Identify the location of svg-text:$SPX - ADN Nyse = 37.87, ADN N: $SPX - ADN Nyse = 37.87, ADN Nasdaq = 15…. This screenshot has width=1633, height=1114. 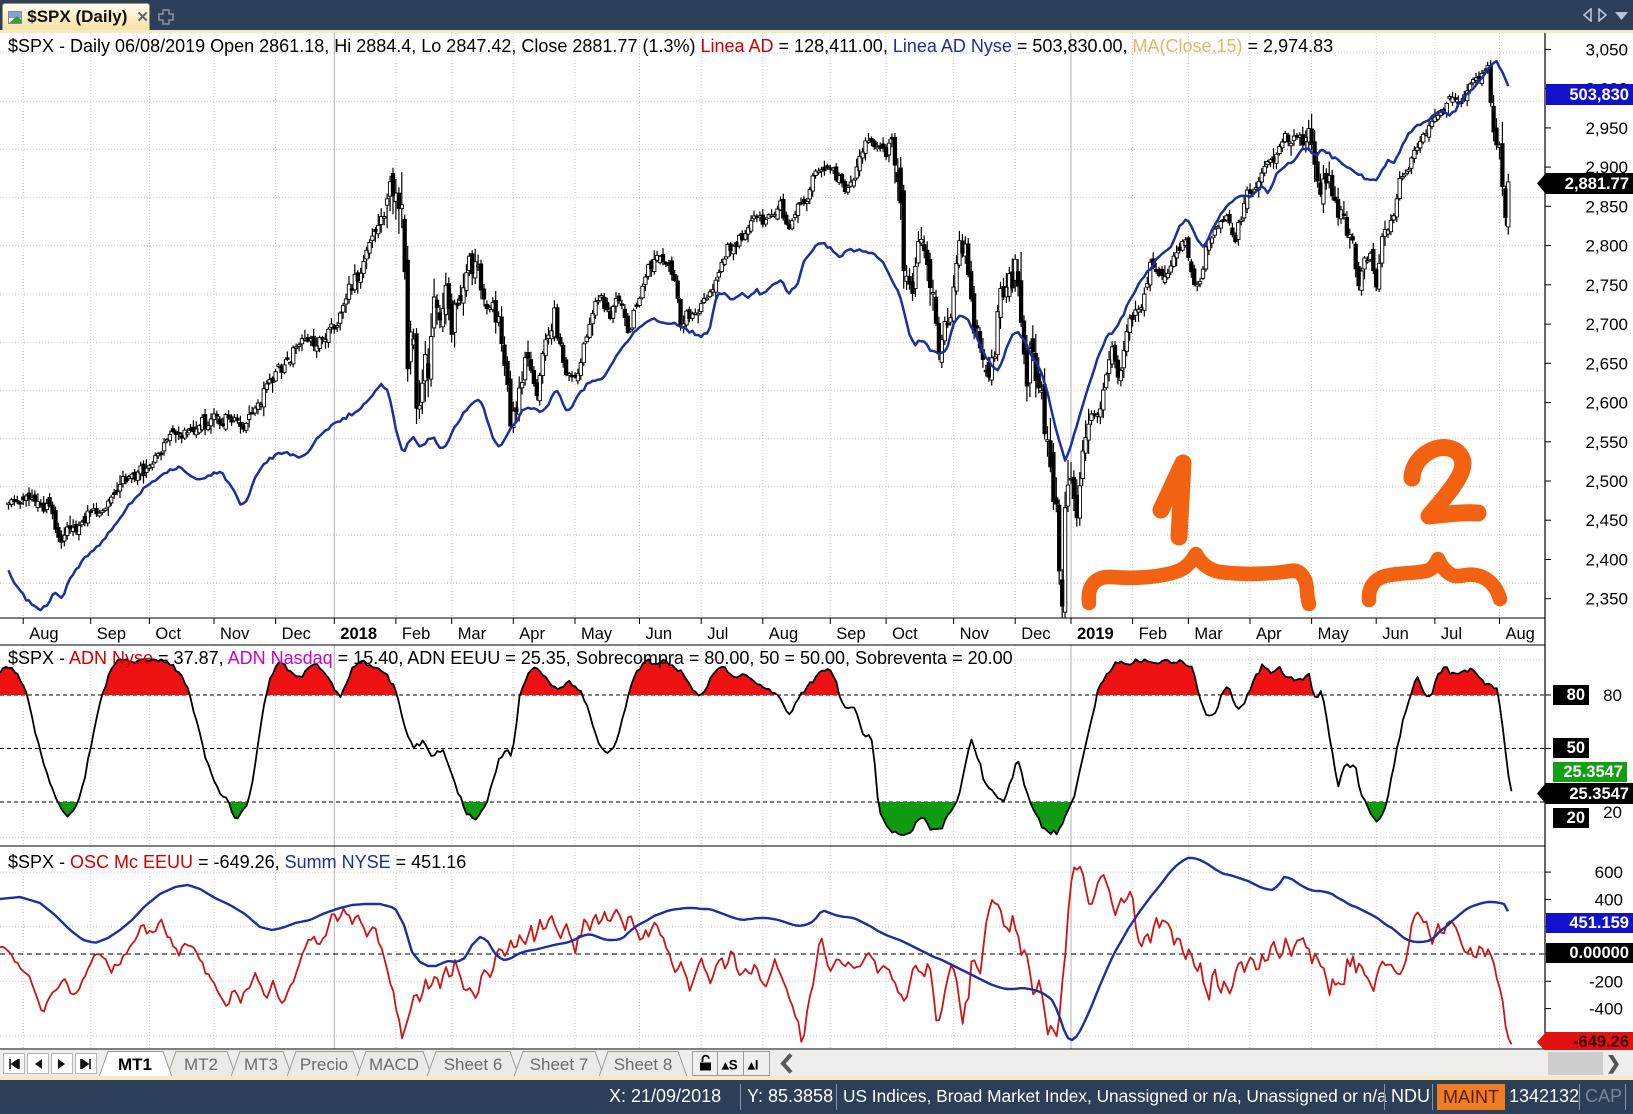
(510, 658).